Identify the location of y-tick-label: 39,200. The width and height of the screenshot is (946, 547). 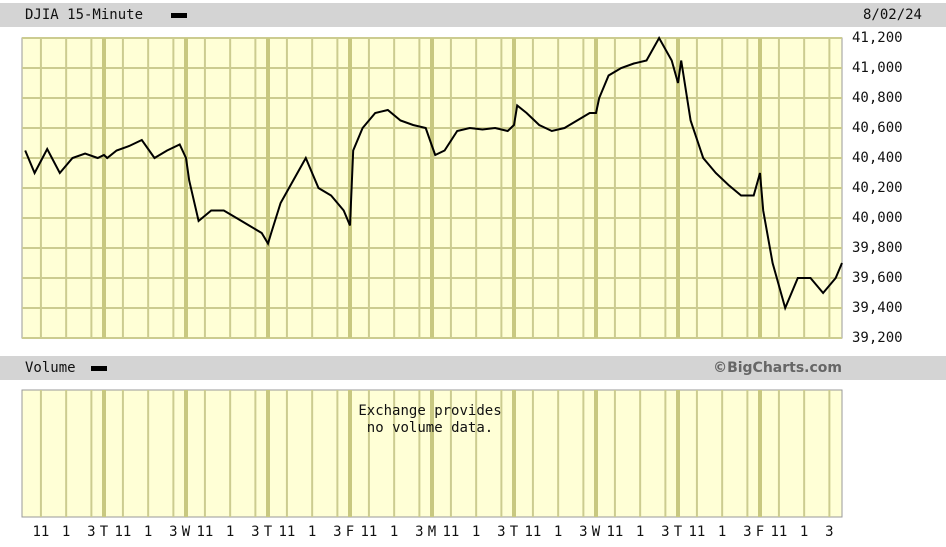
(877, 338).